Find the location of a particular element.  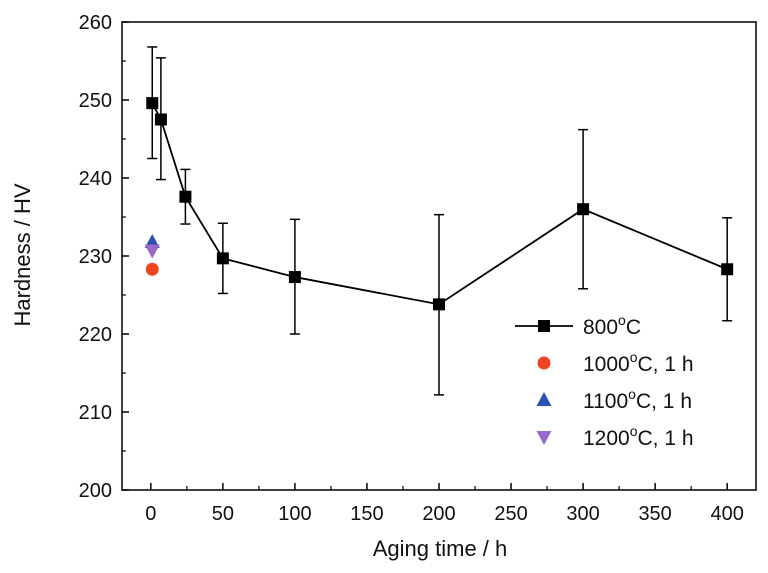

y-tick-label: 230 is located at coordinates (95, 257).